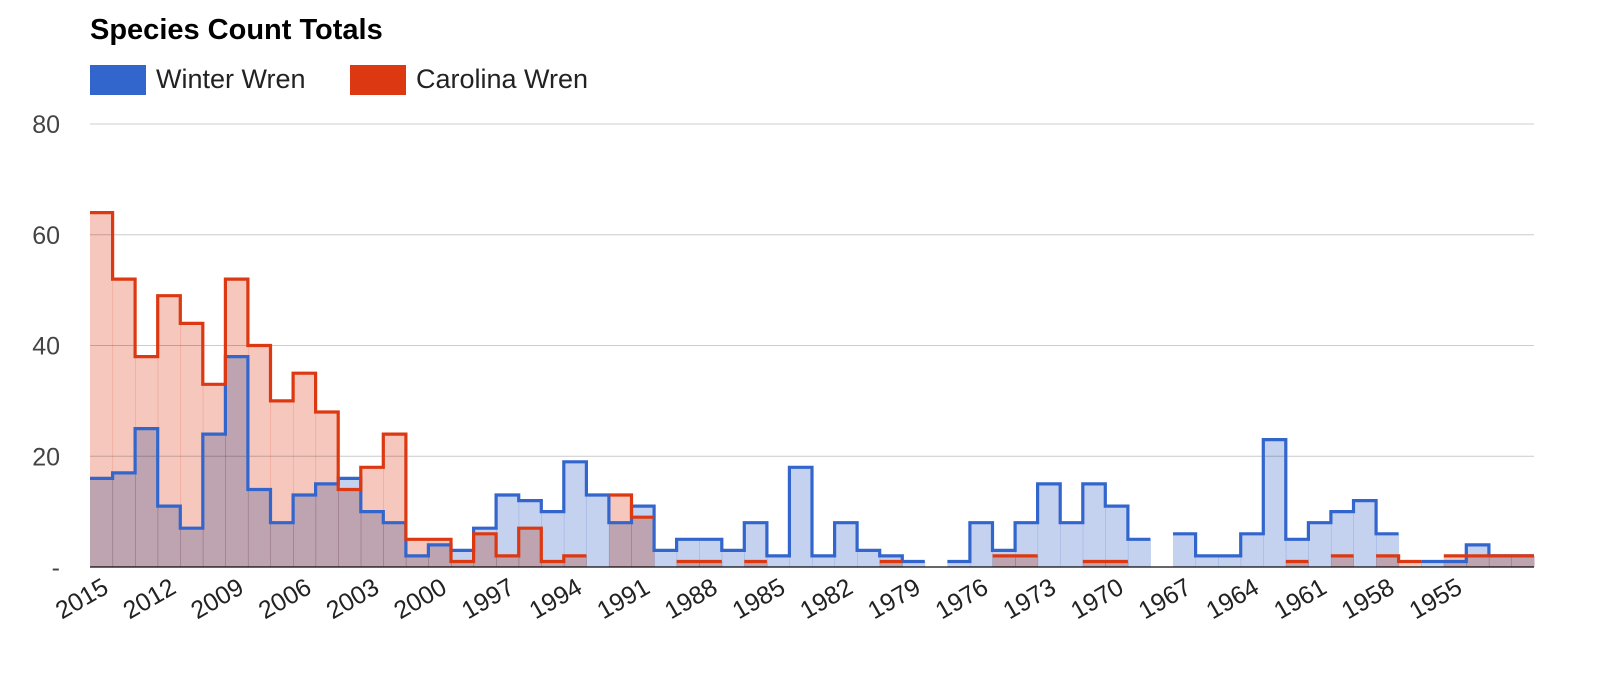  What do you see at coordinates (463, 564) in the screenshot?
I see `area-carolina-wren-1999` at bounding box center [463, 564].